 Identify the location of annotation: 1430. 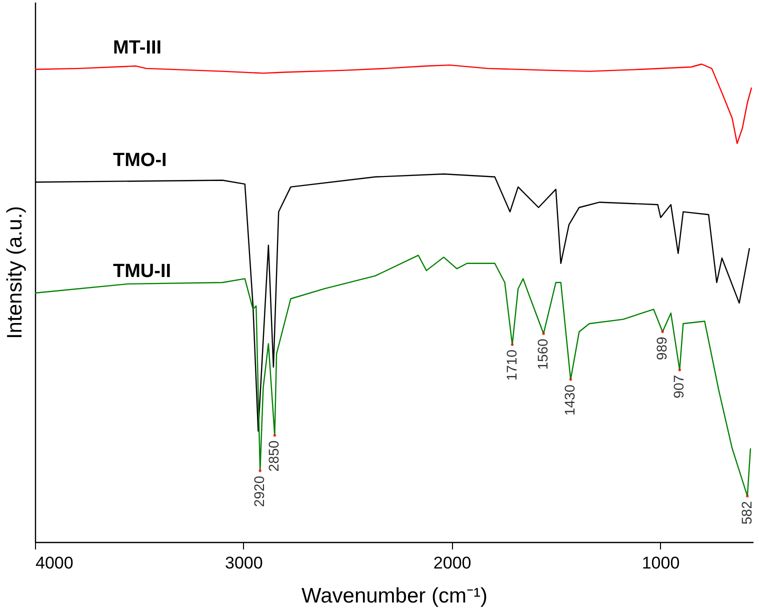
(570, 400).